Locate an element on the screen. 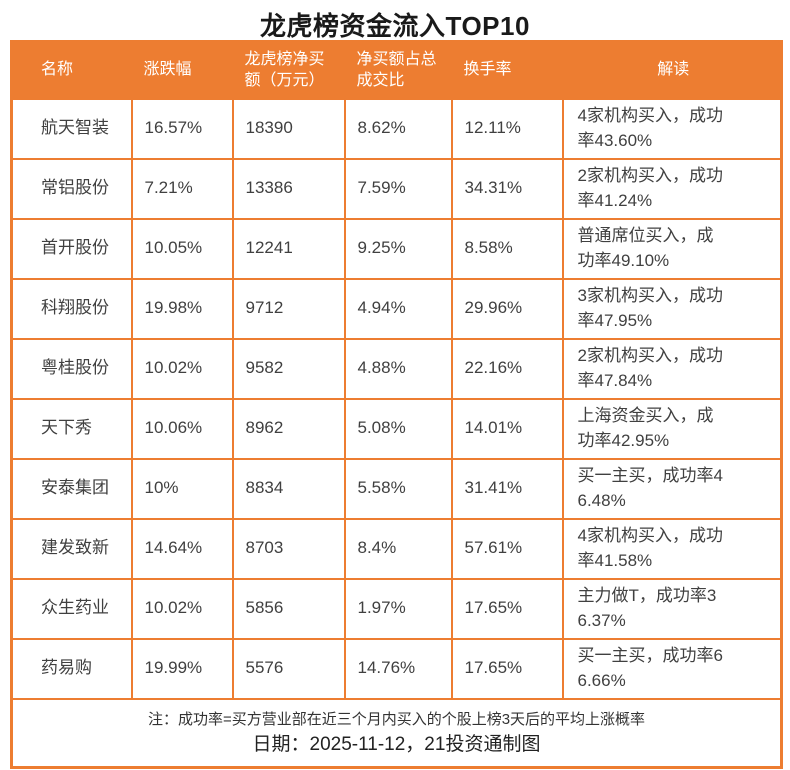 This screenshot has height=770, width=790. cell-net-buy-ratio: 9.25% is located at coordinates (398, 248).